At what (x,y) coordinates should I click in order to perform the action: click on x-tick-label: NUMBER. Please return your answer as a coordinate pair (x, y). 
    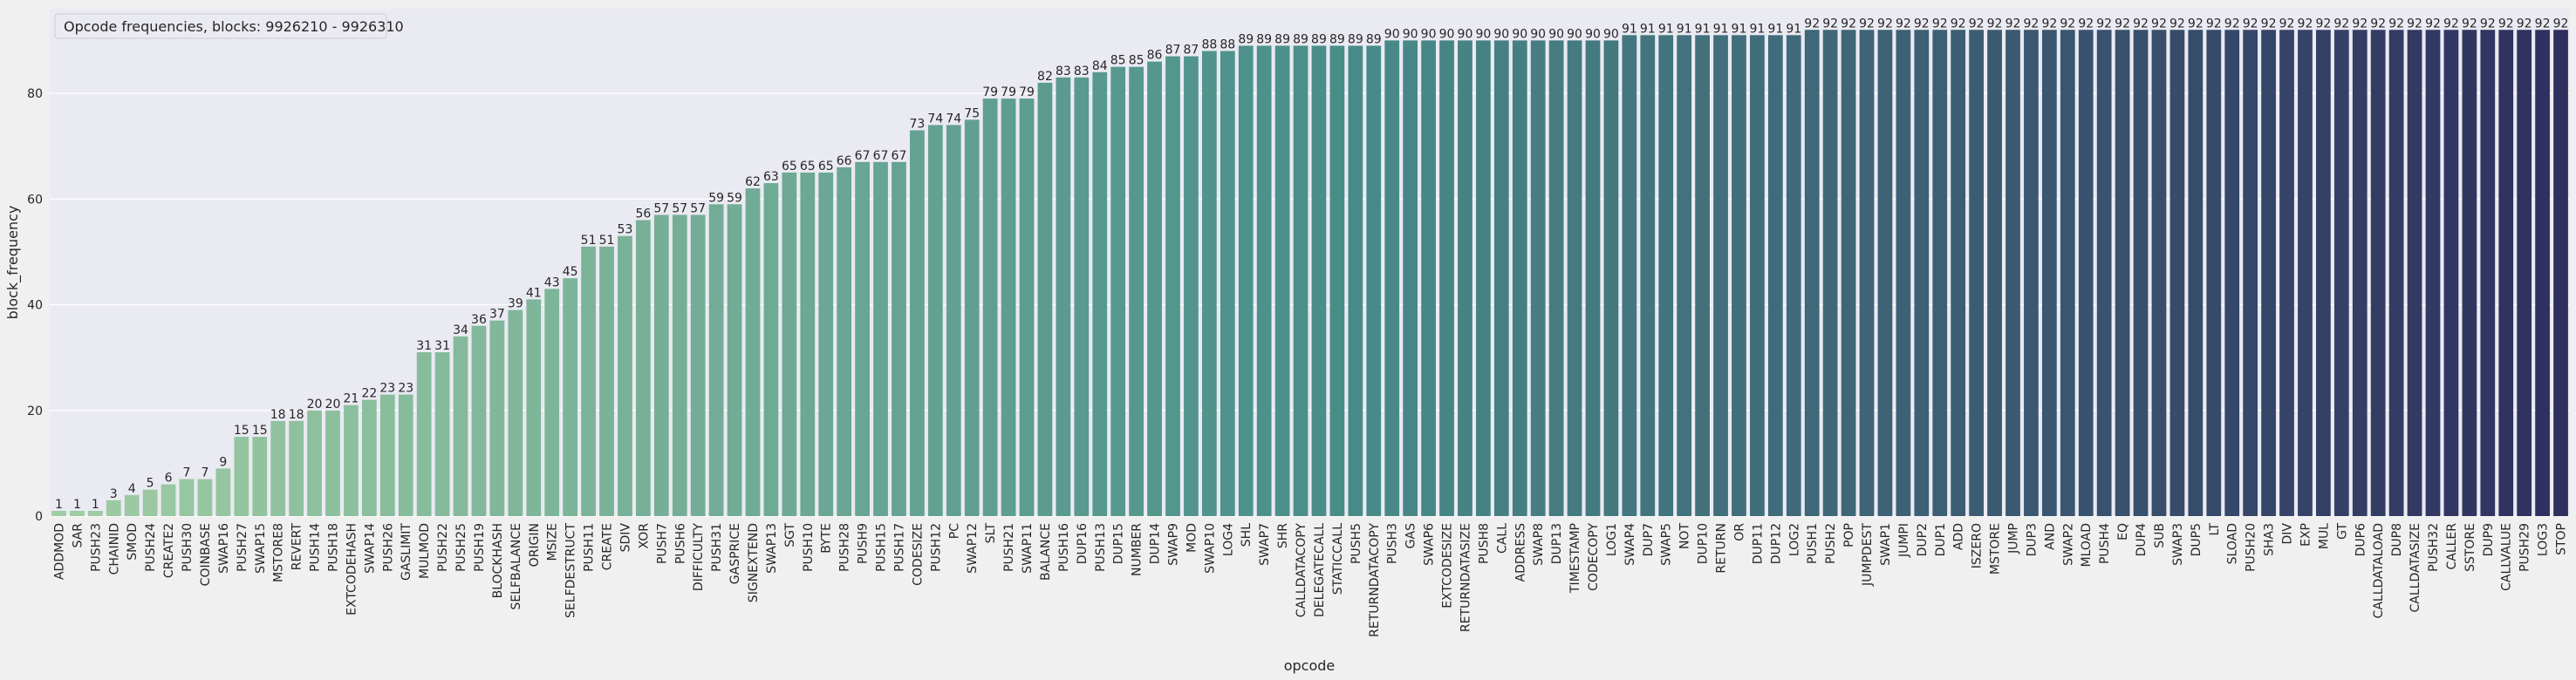
    Looking at the image, I should click on (1138, 549).